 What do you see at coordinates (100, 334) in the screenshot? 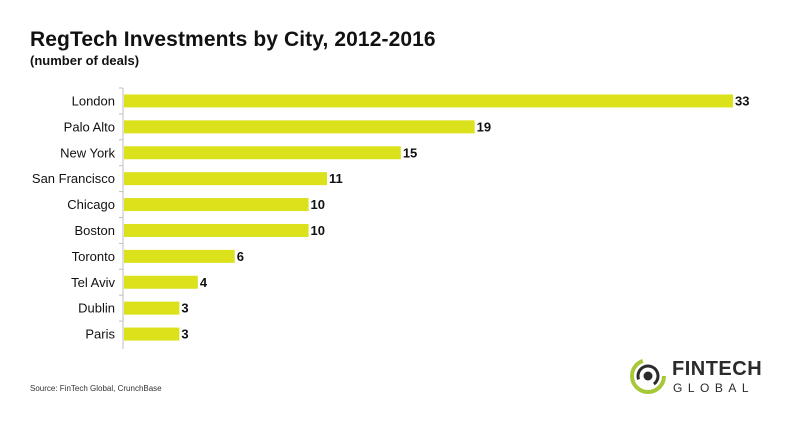
I see `category-label: Paris` at bounding box center [100, 334].